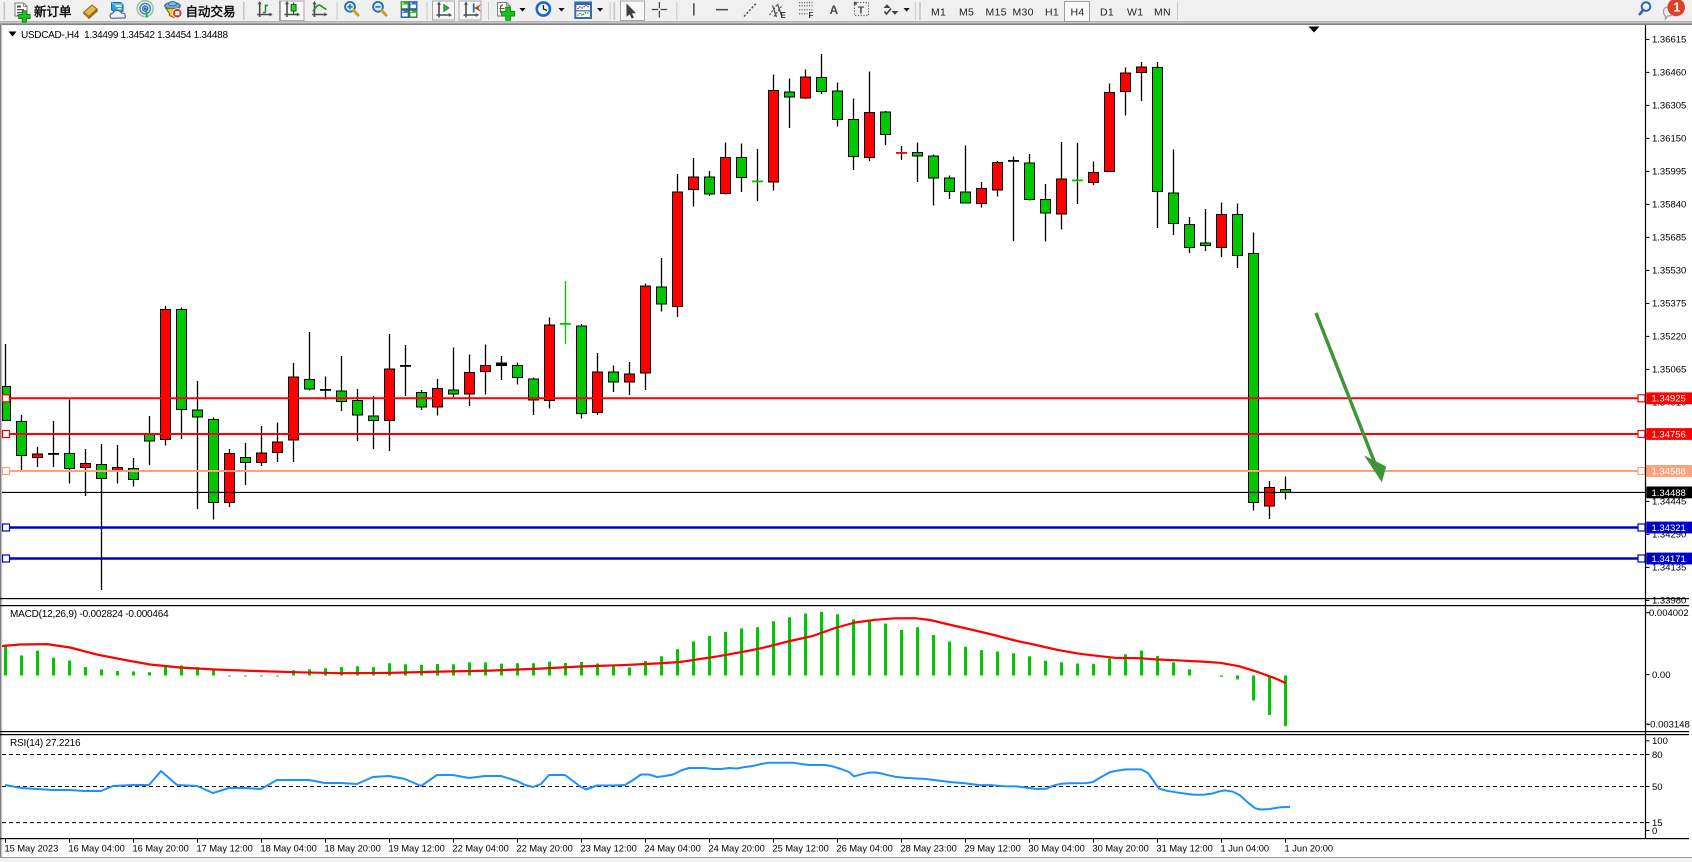 The width and height of the screenshot is (1692, 862). Describe the element at coordinates (865, 849) in the screenshot. I see `svg-text: 26 May 04:00` at that location.